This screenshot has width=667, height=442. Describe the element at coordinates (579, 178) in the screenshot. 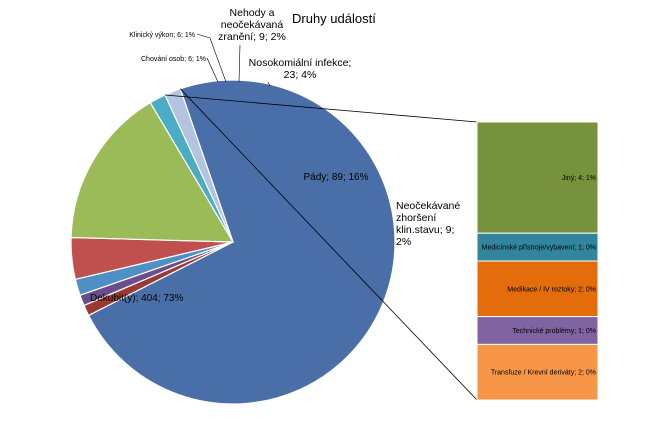

I see `bar-label-jiny: Jiný; 4; 1%` at that location.